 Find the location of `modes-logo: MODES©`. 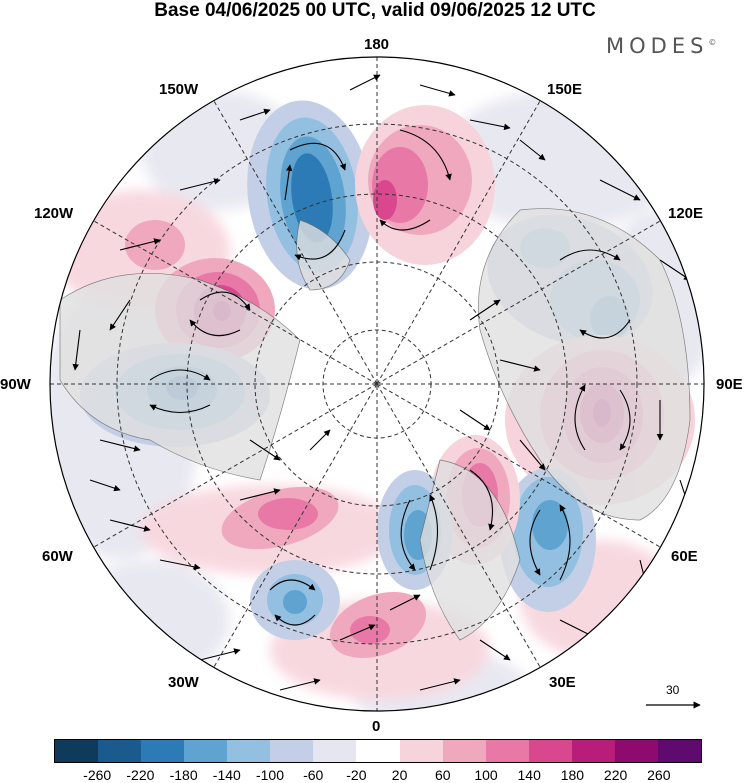

modes-logo: MODES© is located at coordinates (661, 46).